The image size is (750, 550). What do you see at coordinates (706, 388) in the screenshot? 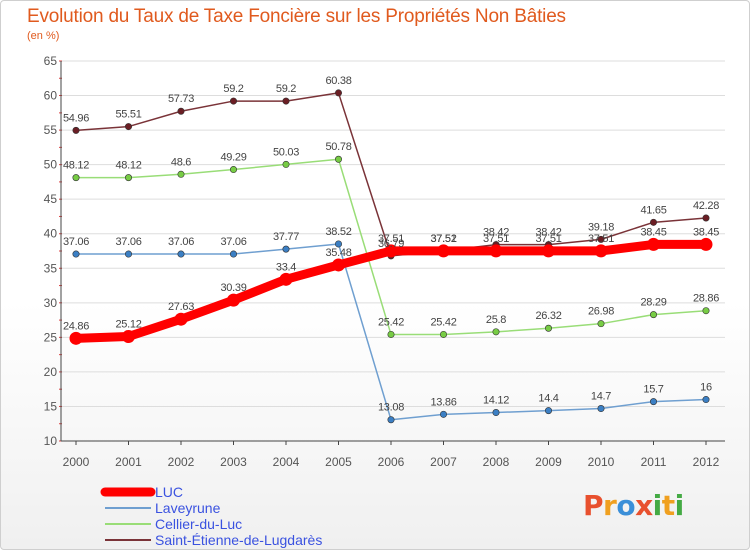
I see `data-label: 16` at bounding box center [706, 388].